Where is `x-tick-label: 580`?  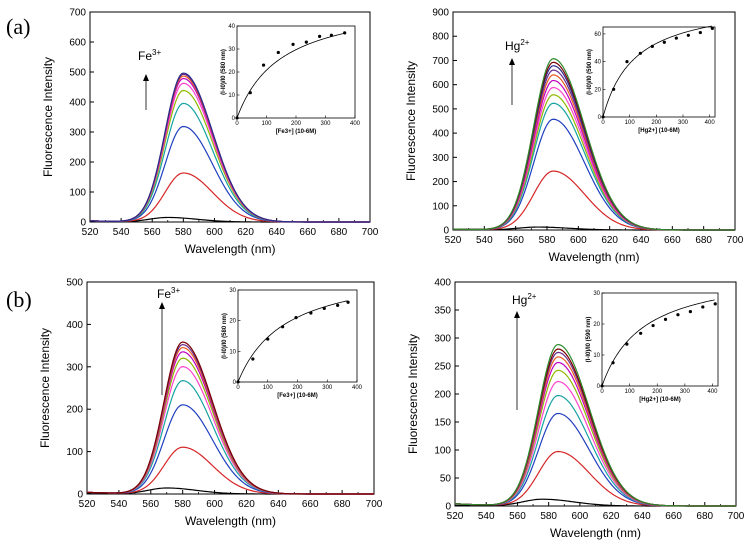 x-tick-label: 580 is located at coordinates (182, 504).